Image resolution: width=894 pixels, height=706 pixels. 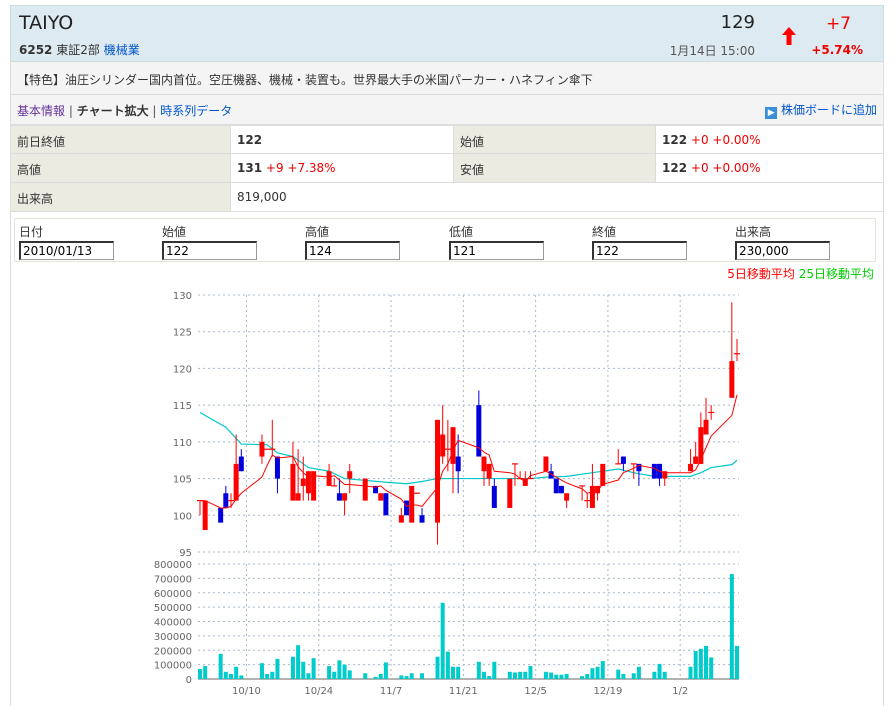 I want to click on open-header: 始値, so click(x=174, y=232).